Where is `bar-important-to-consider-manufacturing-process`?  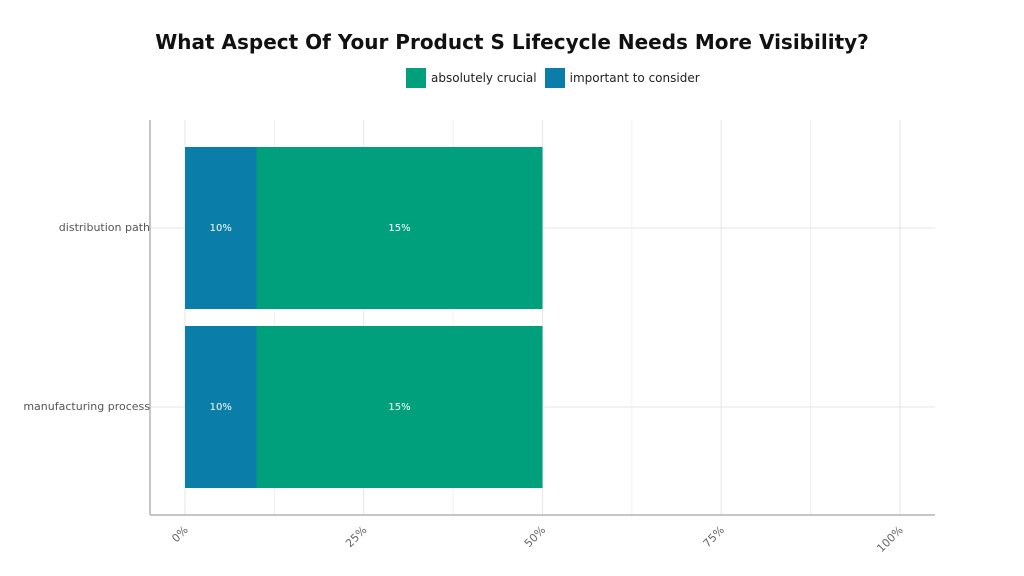
bar-important-to-consider-manufacturing-process is located at coordinates (221, 407).